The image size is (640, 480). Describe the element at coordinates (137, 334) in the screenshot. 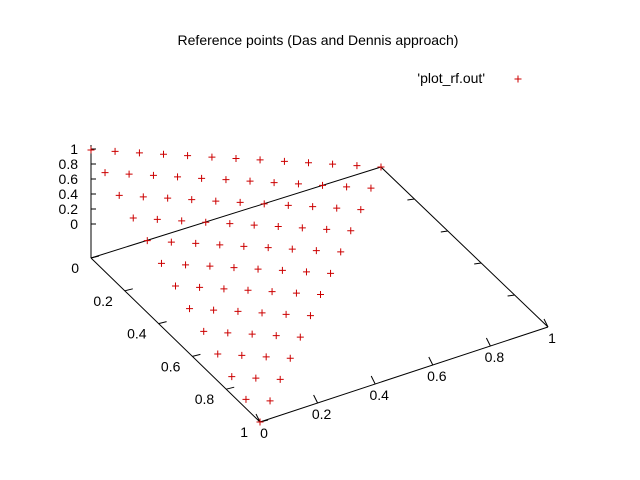

I see `y-tick-label: 0.4` at that location.